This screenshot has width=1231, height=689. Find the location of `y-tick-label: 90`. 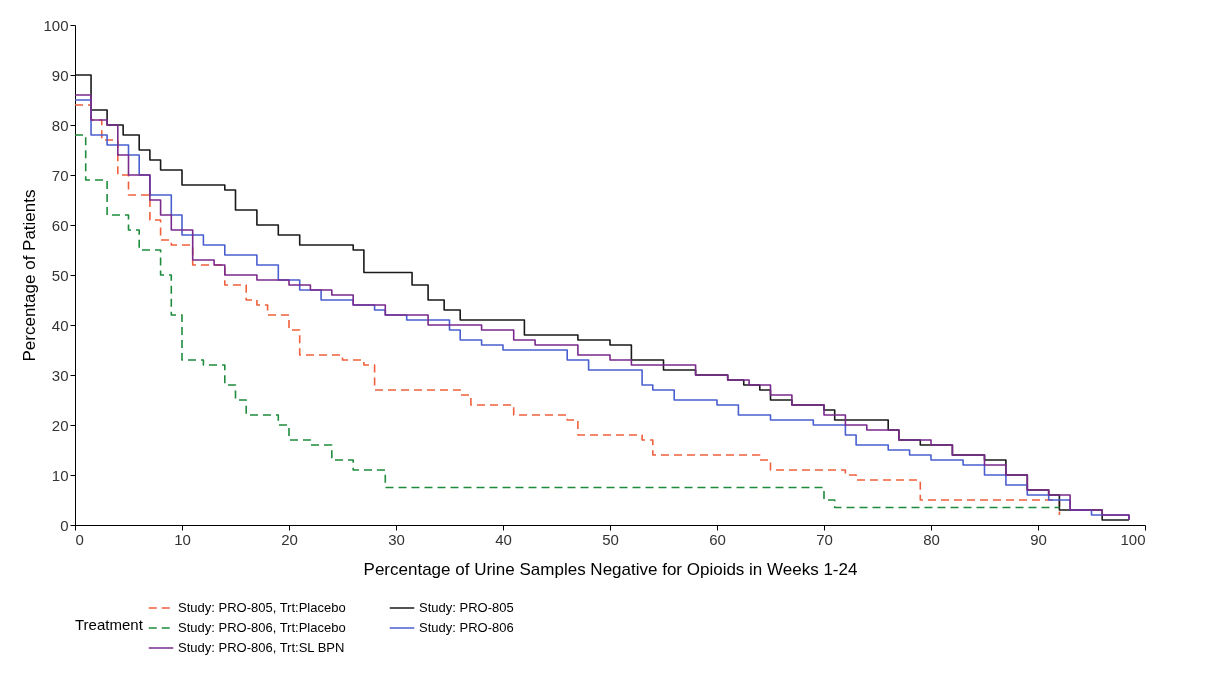

y-tick-label: 90 is located at coordinates (60, 75).